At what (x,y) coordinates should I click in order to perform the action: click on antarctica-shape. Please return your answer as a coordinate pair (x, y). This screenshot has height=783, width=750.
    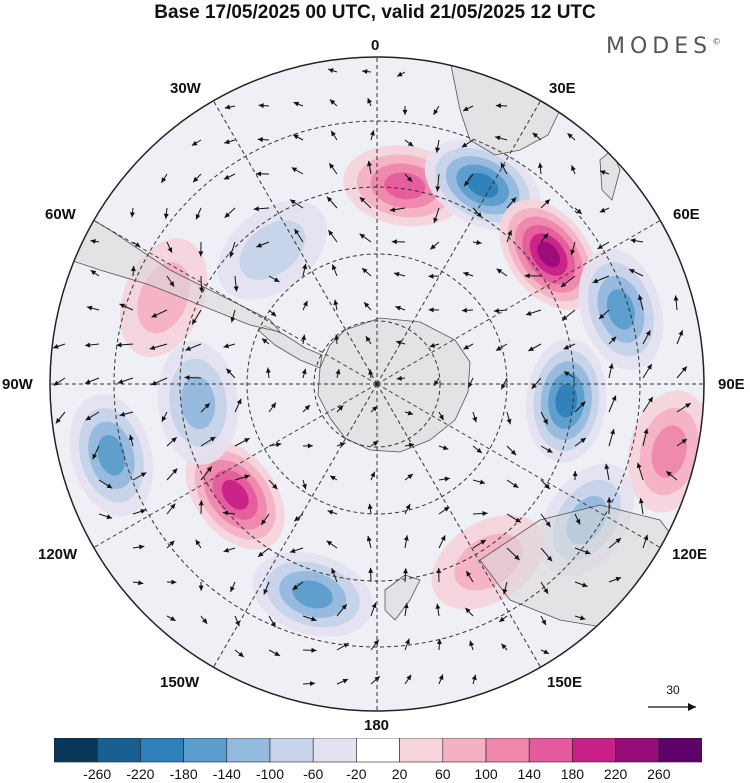
    Looking at the image, I should click on (394, 385).